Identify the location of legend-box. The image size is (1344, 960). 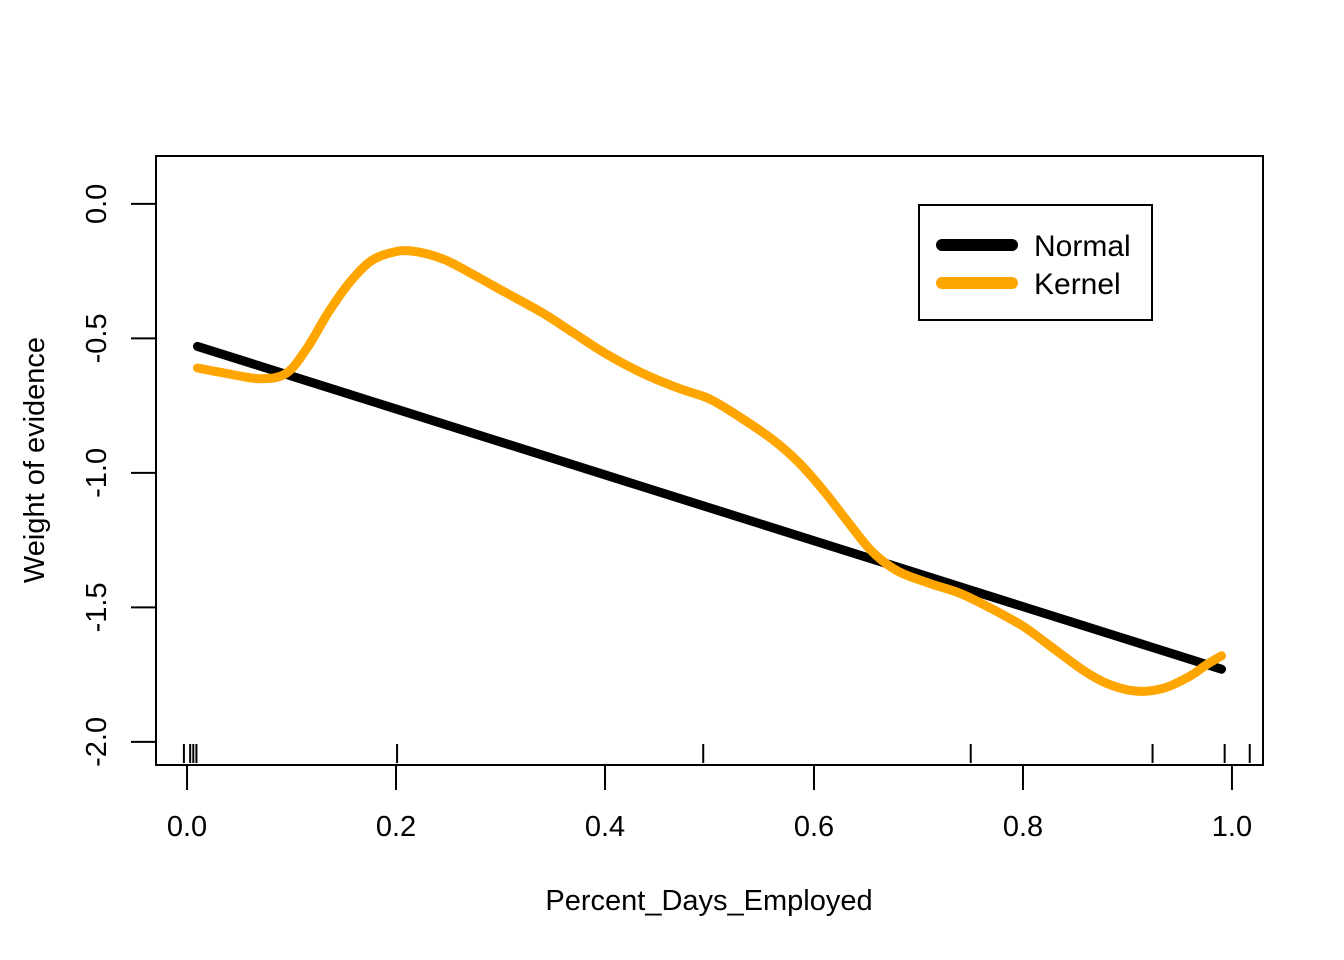
(1035, 262).